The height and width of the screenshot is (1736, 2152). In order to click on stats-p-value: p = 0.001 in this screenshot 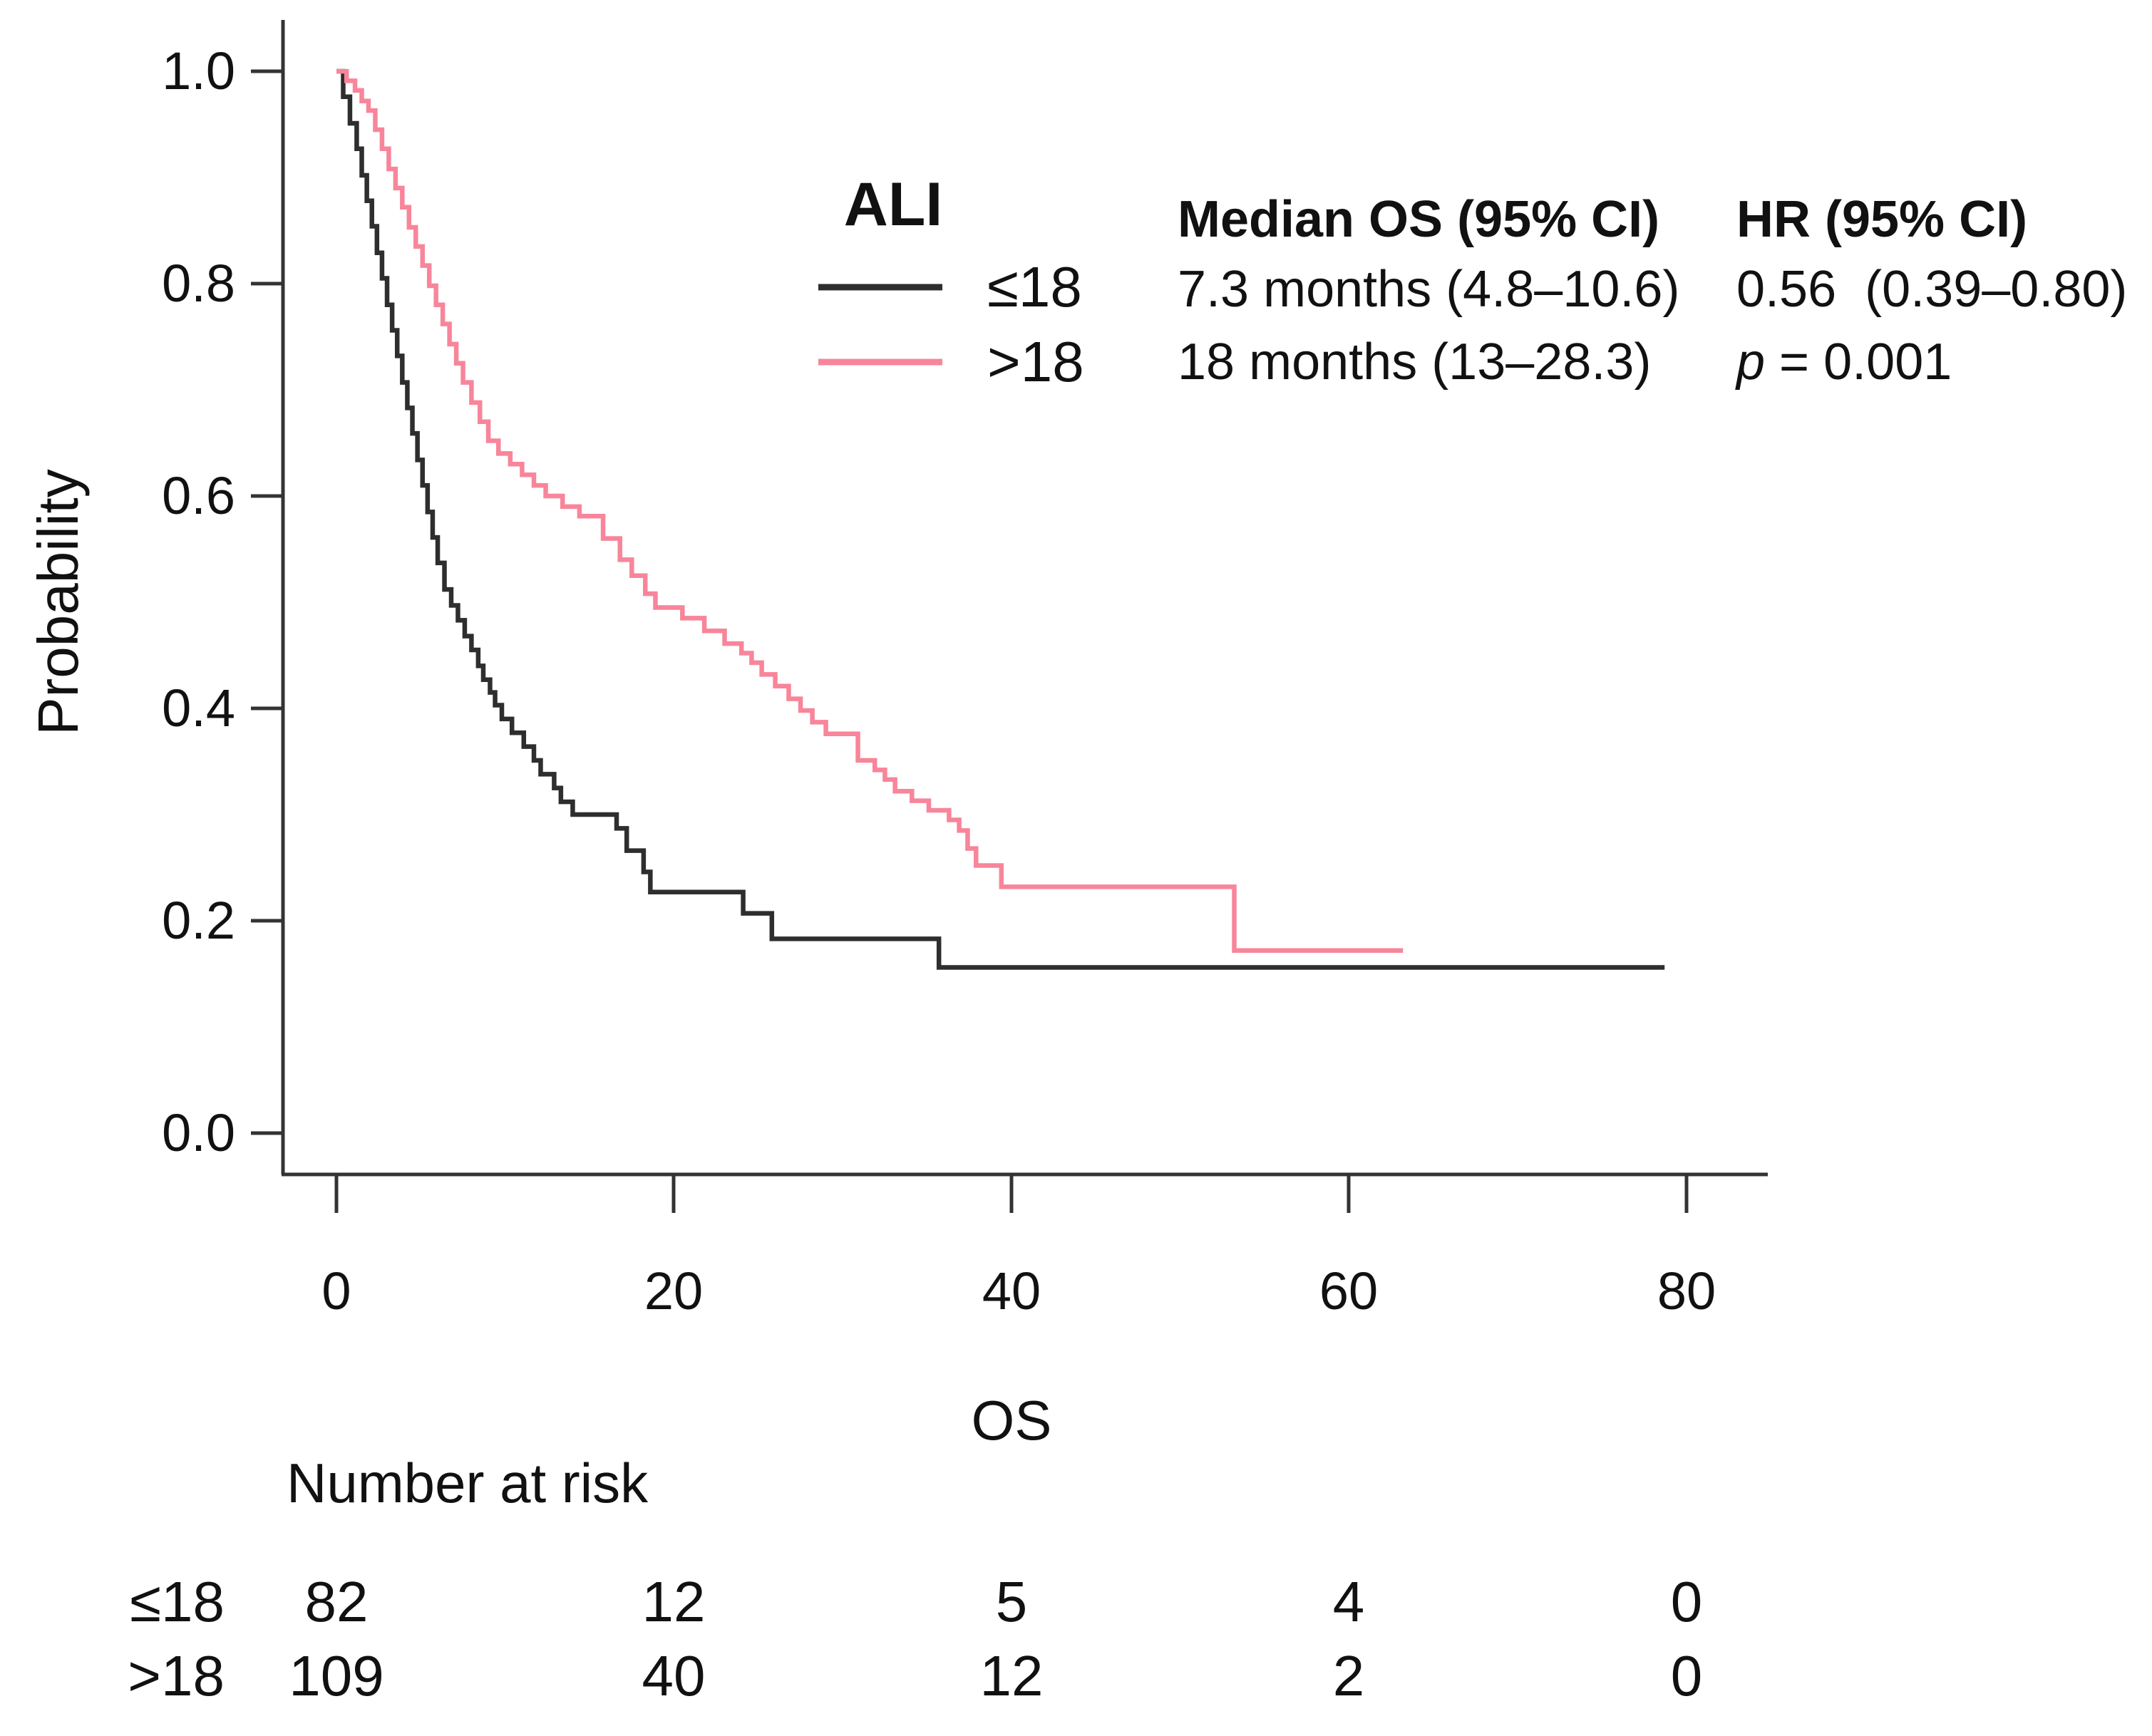, I will do `click(1844, 362)`.